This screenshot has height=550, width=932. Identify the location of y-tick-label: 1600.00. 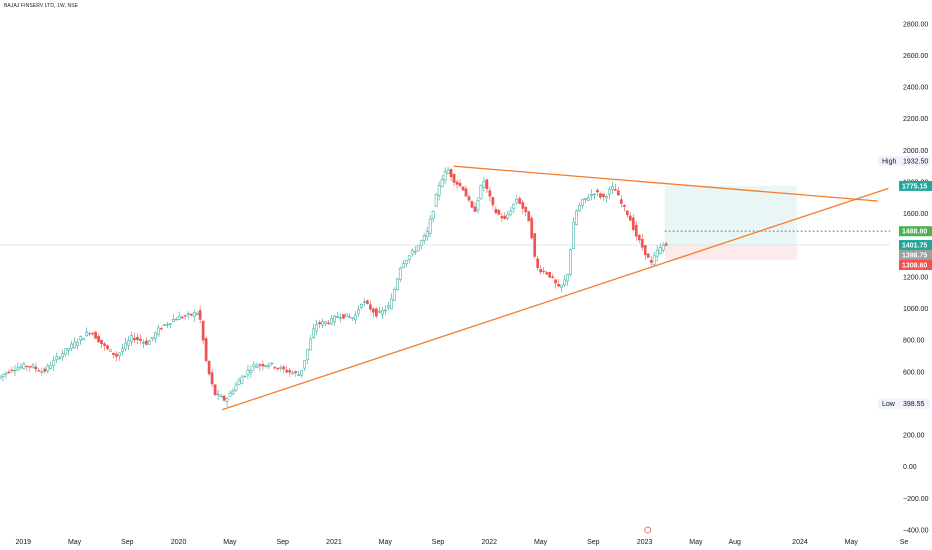
(915, 214).